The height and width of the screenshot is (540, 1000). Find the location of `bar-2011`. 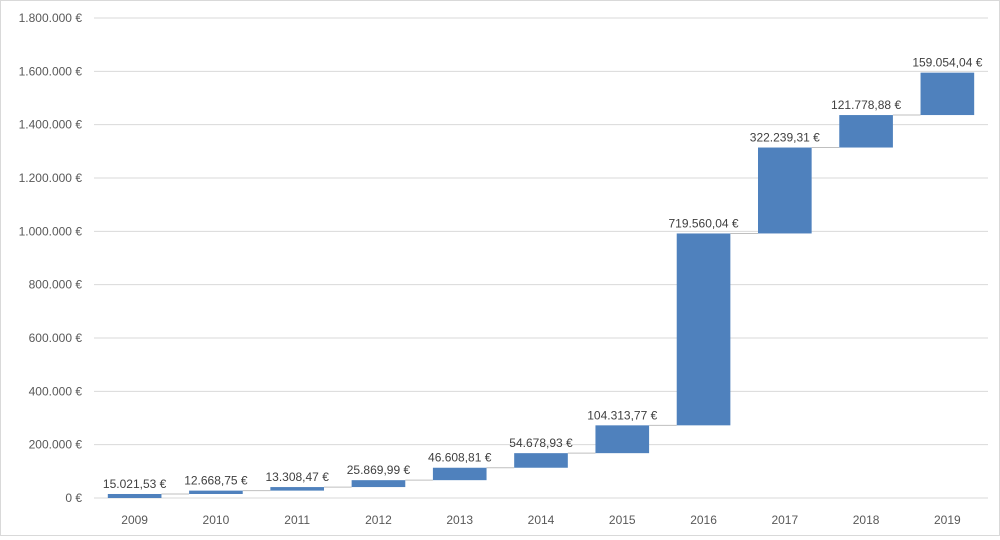

bar-2011 is located at coordinates (297, 489).